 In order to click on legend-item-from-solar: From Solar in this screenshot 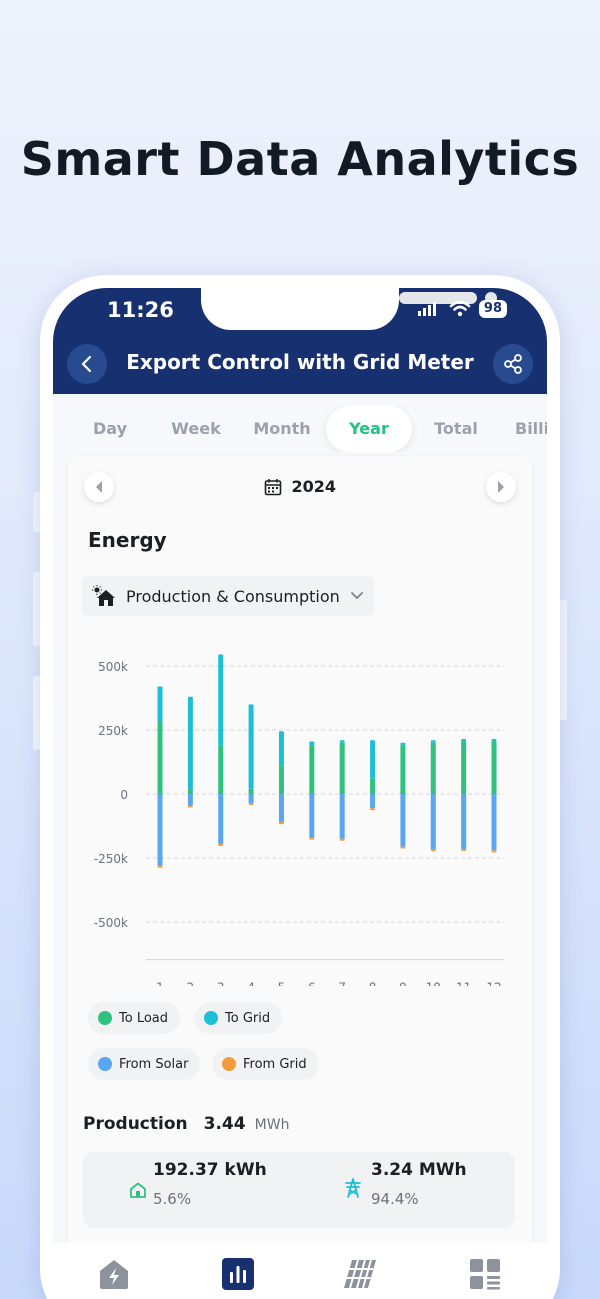, I will do `click(144, 1064)`.